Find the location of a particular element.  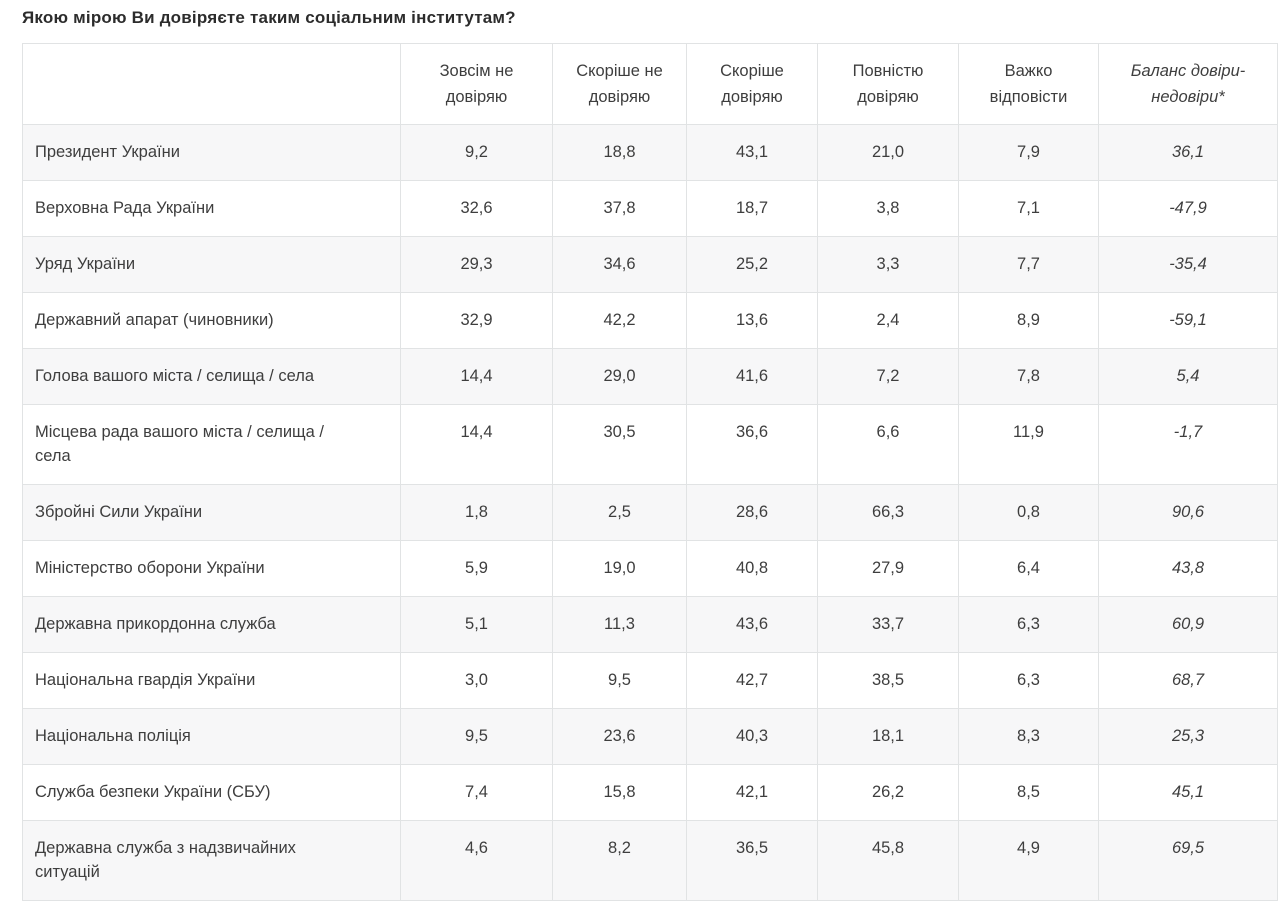

institution-name: Державний апарат (чиновники) is located at coordinates (211, 320).